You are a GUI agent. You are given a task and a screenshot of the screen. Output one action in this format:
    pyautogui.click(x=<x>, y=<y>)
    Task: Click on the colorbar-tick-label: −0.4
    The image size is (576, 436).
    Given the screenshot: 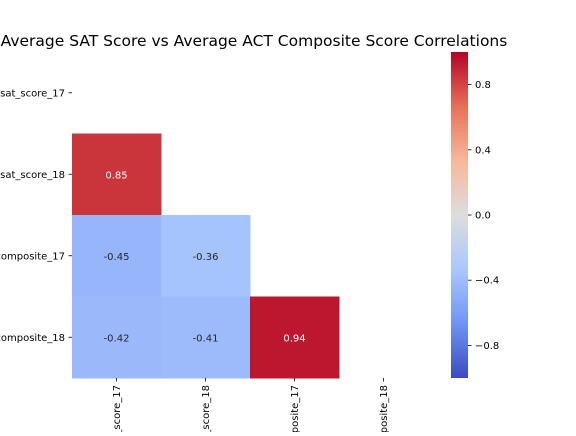 What is the action you would take?
    pyautogui.click(x=487, y=281)
    